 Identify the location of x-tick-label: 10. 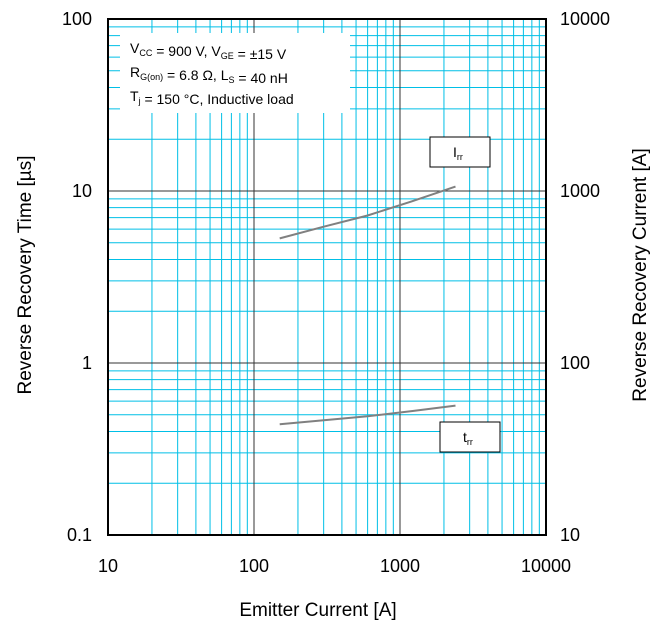
(108, 566).